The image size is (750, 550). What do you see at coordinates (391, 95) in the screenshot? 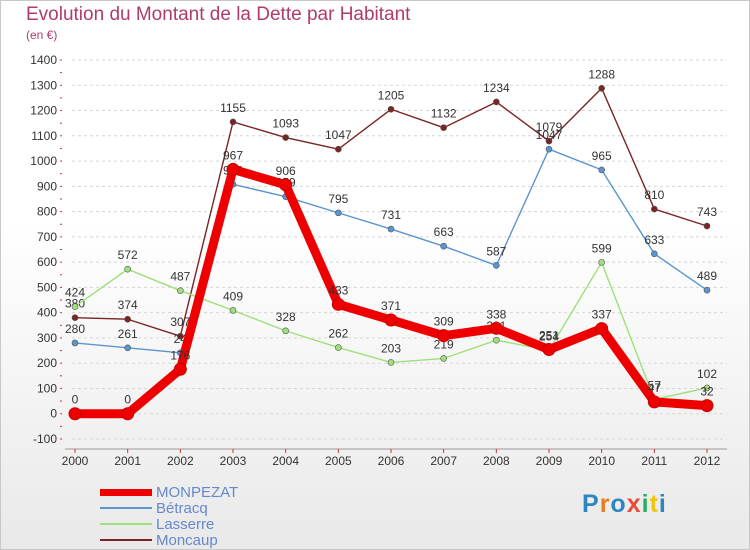
I see `data-label-moncaup: 1205` at bounding box center [391, 95].